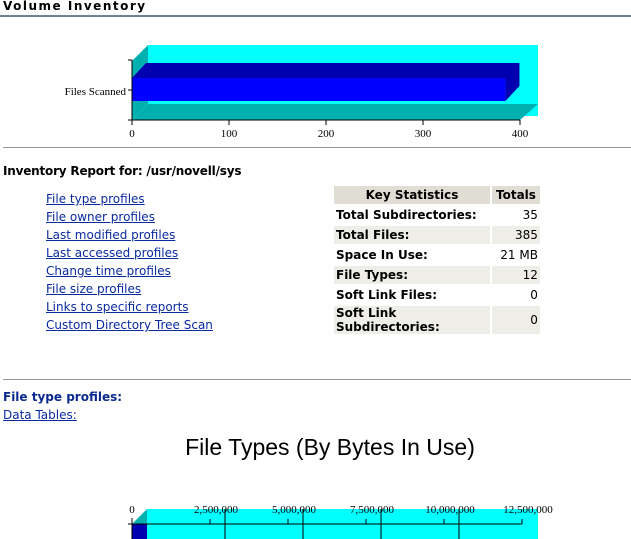 The image size is (631, 539). What do you see at coordinates (412, 195) in the screenshot?
I see `header-key-statistics: Key Statistics` at bounding box center [412, 195].